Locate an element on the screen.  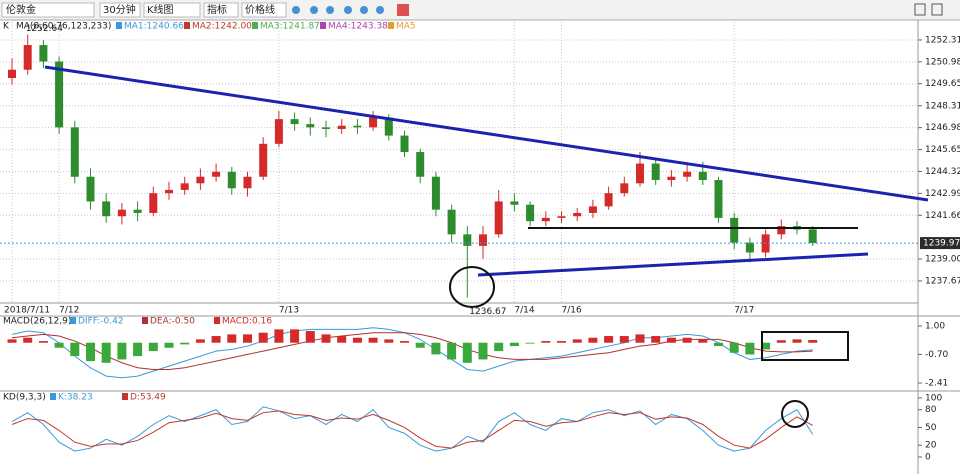
y-tick-label: -2.41 is located at coordinates (936, 383).